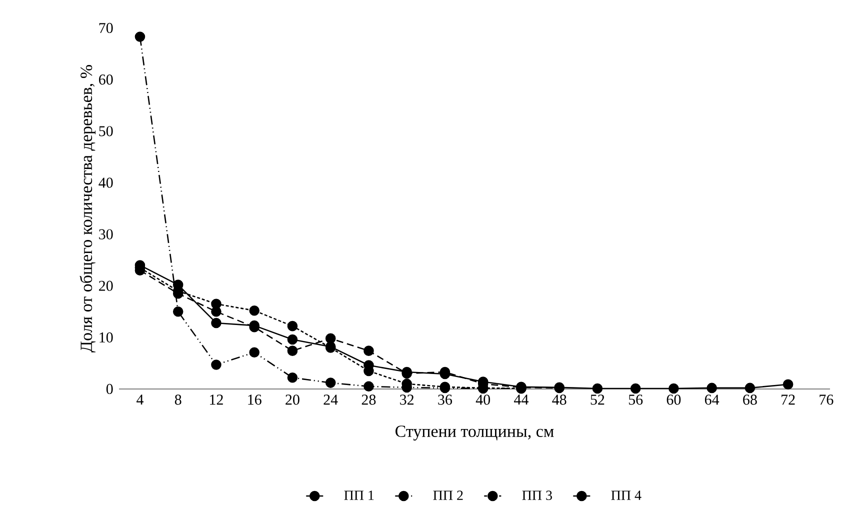 The height and width of the screenshot is (513, 841). Describe the element at coordinates (216, 399) in the screenshot. I see `x-tick-label: 12` at that location.